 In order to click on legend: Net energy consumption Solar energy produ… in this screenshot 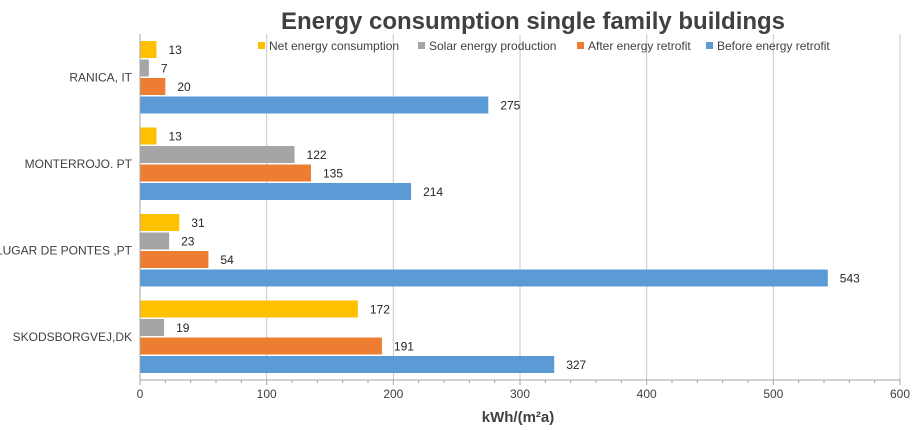, I will do `click(544, 46)`.